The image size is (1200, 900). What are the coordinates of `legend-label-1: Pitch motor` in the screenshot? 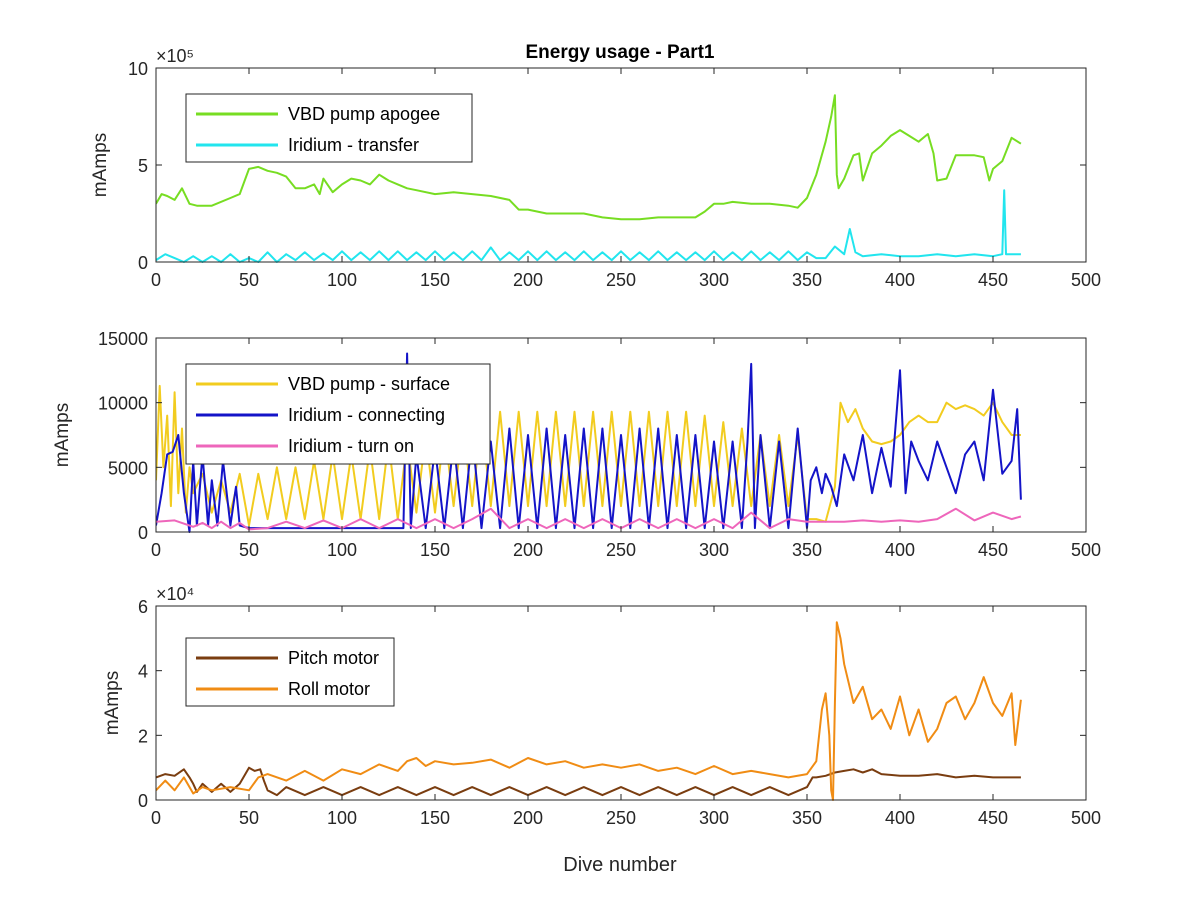 It's located at (333, 658).